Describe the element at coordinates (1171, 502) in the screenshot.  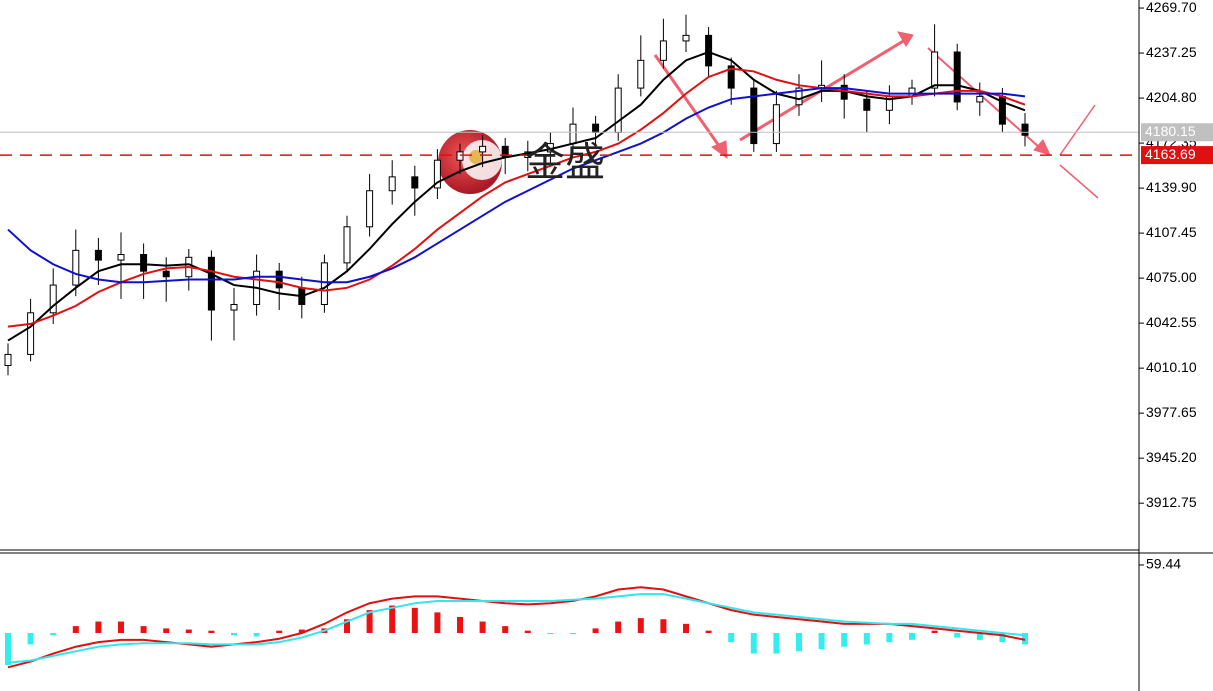
I see `y-tick-label: 3912.75` at that location.